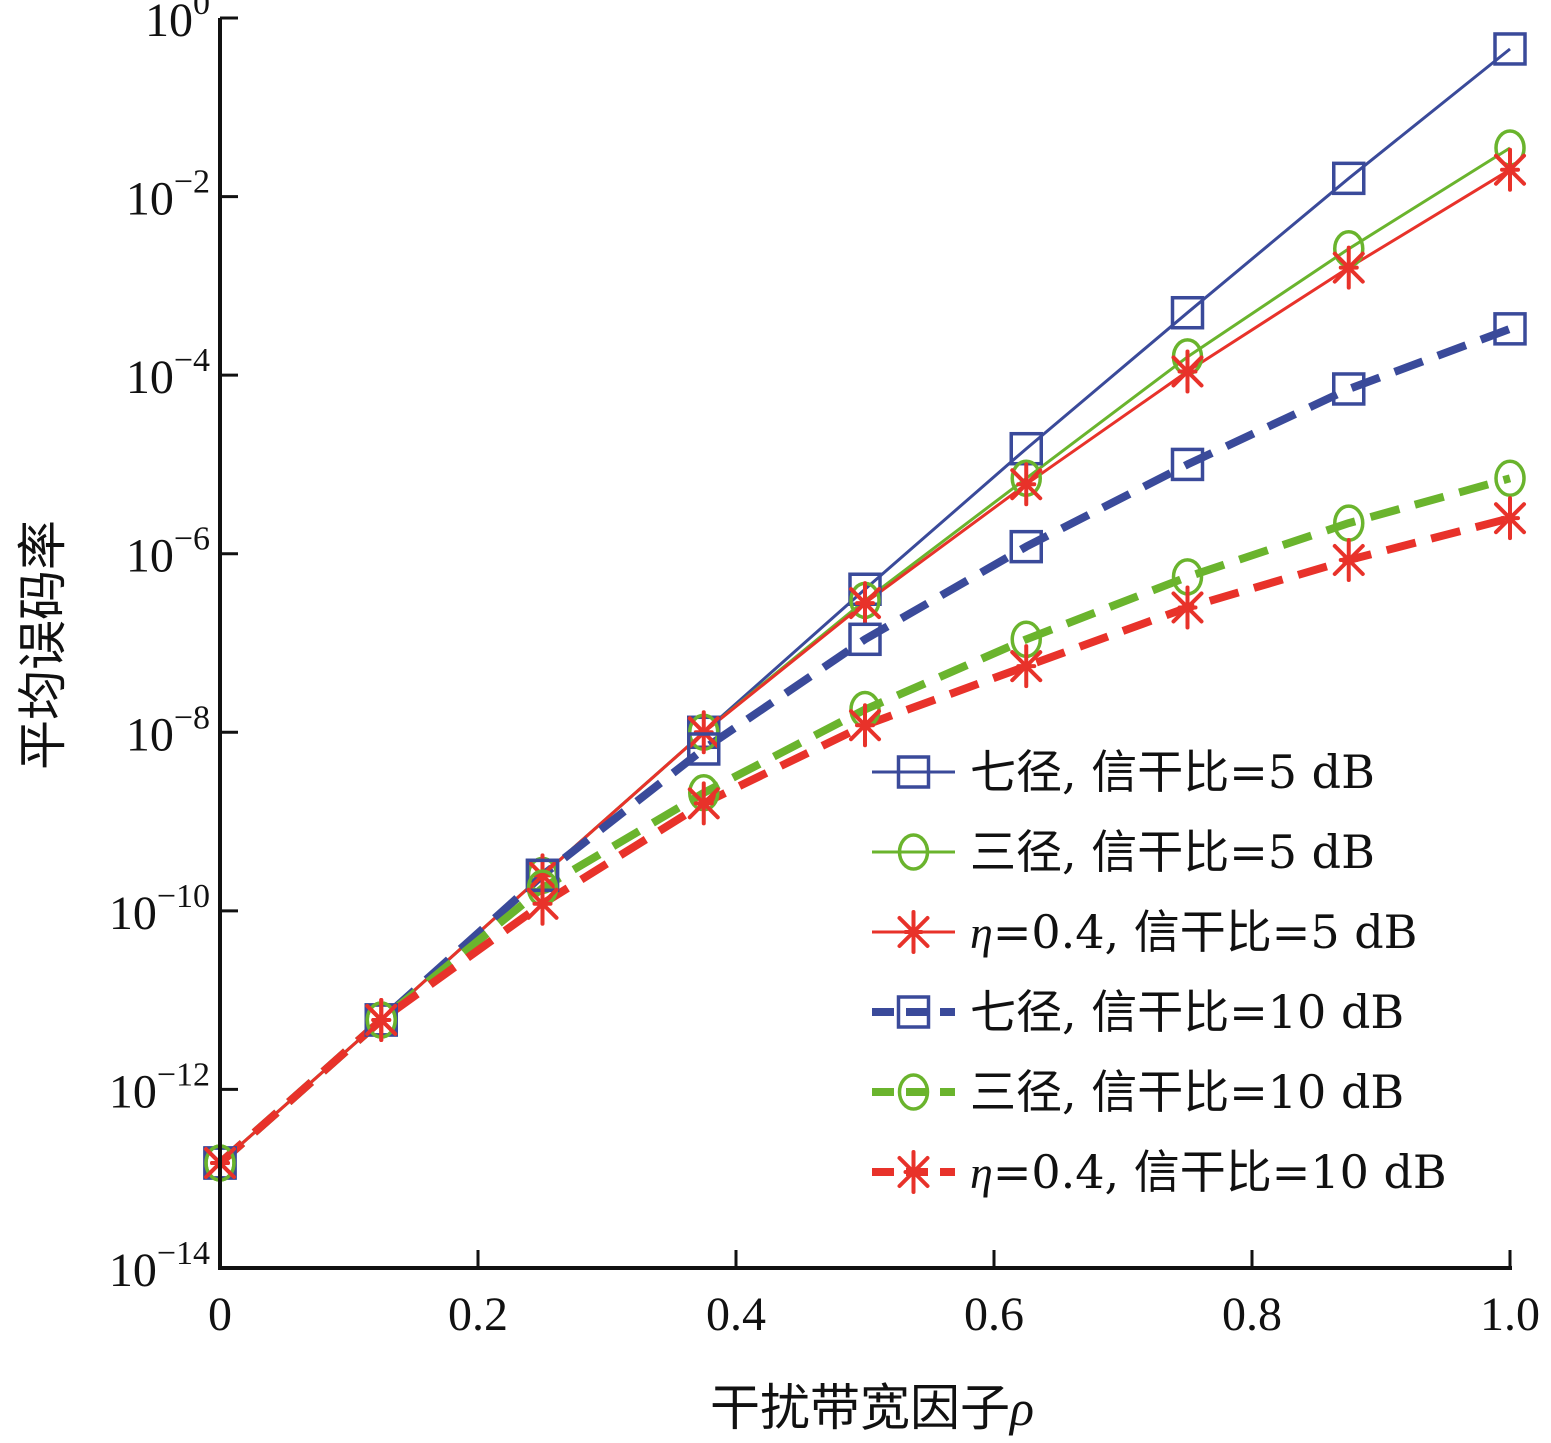 The image size is (1551, 1443). What do you see at coordinates (220, 1314) in the screenshot?
I see `x-tick-label: 0` at bounding box center [220, 1314].